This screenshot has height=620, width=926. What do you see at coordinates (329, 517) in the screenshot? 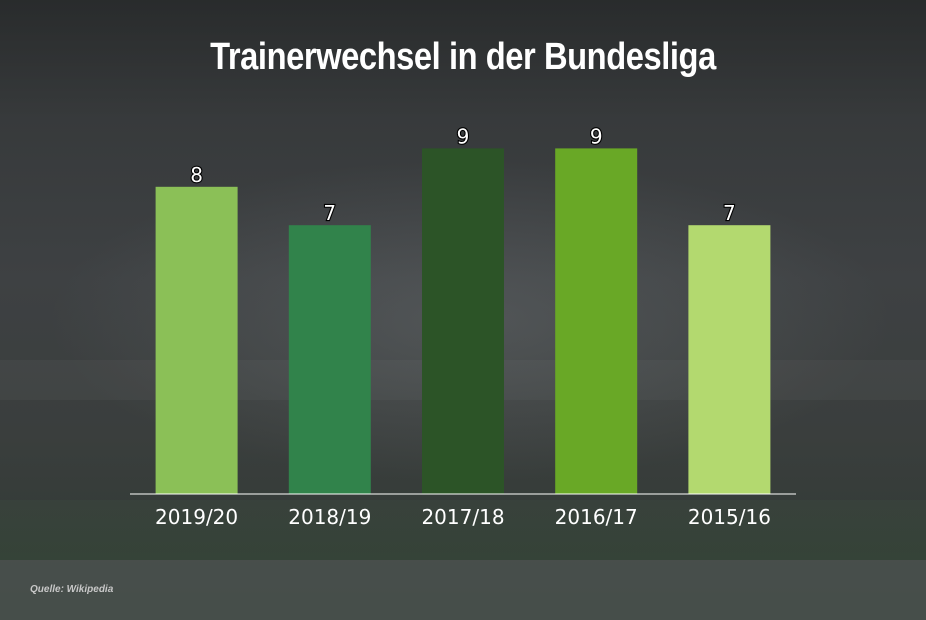
I see `x-tick-label: 2018/19` at bounding box center [329, 517].